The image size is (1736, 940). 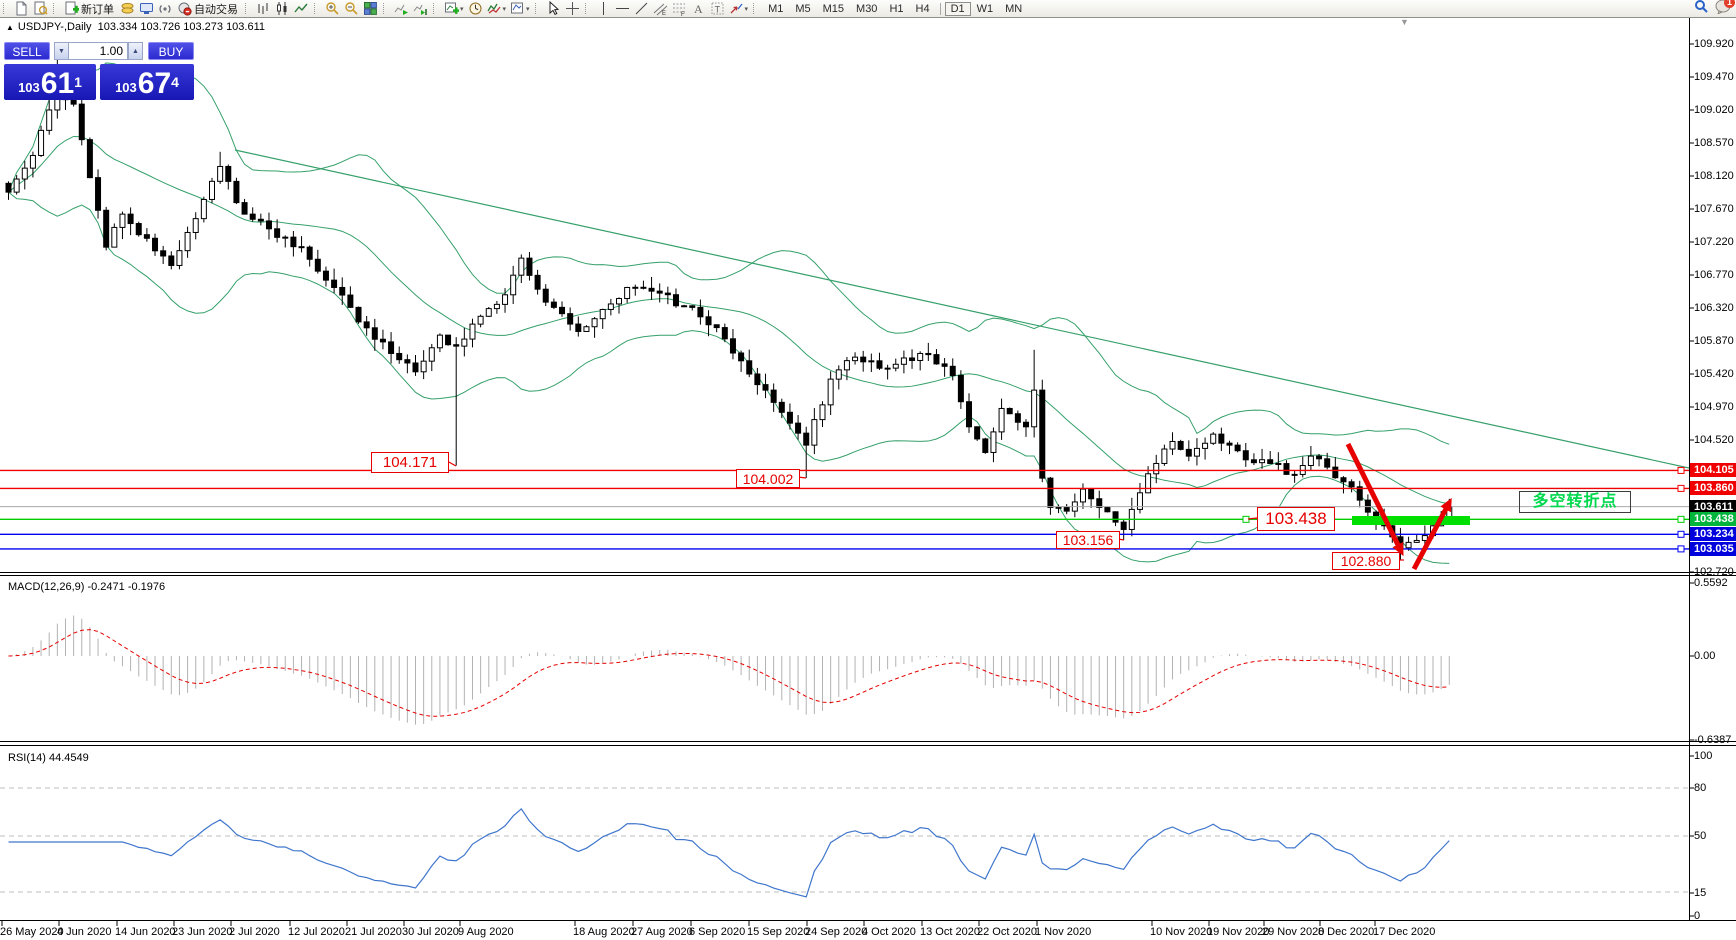 What do you see at coordinates (1404, 22) in the screenshot?
I see `chart-shift-marker-icon: ▼` at bounding box center [1404, 22].